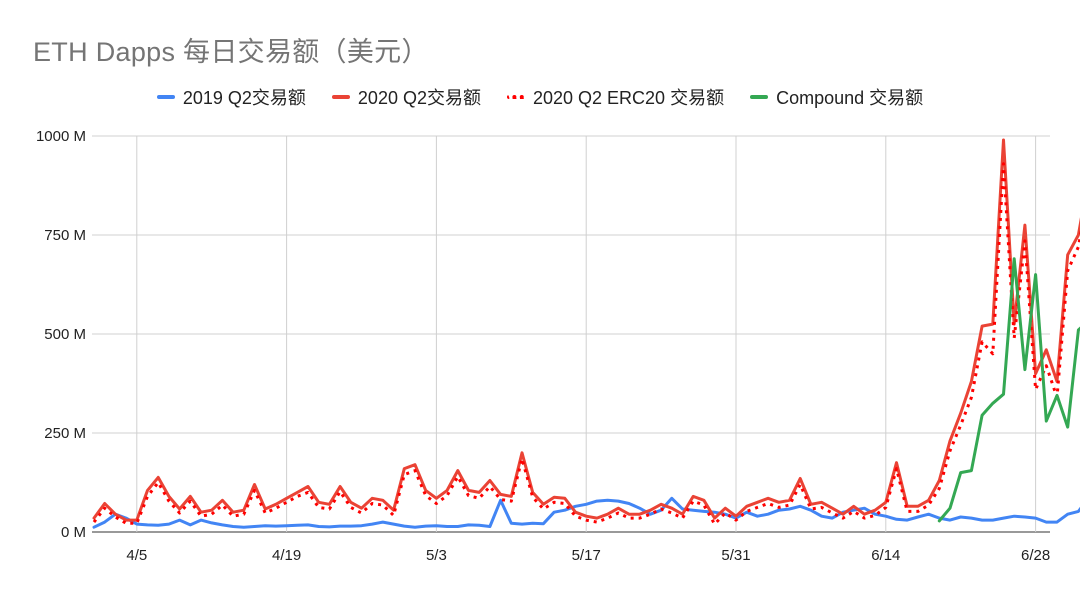  I want to click on y-tick-label: 0 M, so click(73, 532).